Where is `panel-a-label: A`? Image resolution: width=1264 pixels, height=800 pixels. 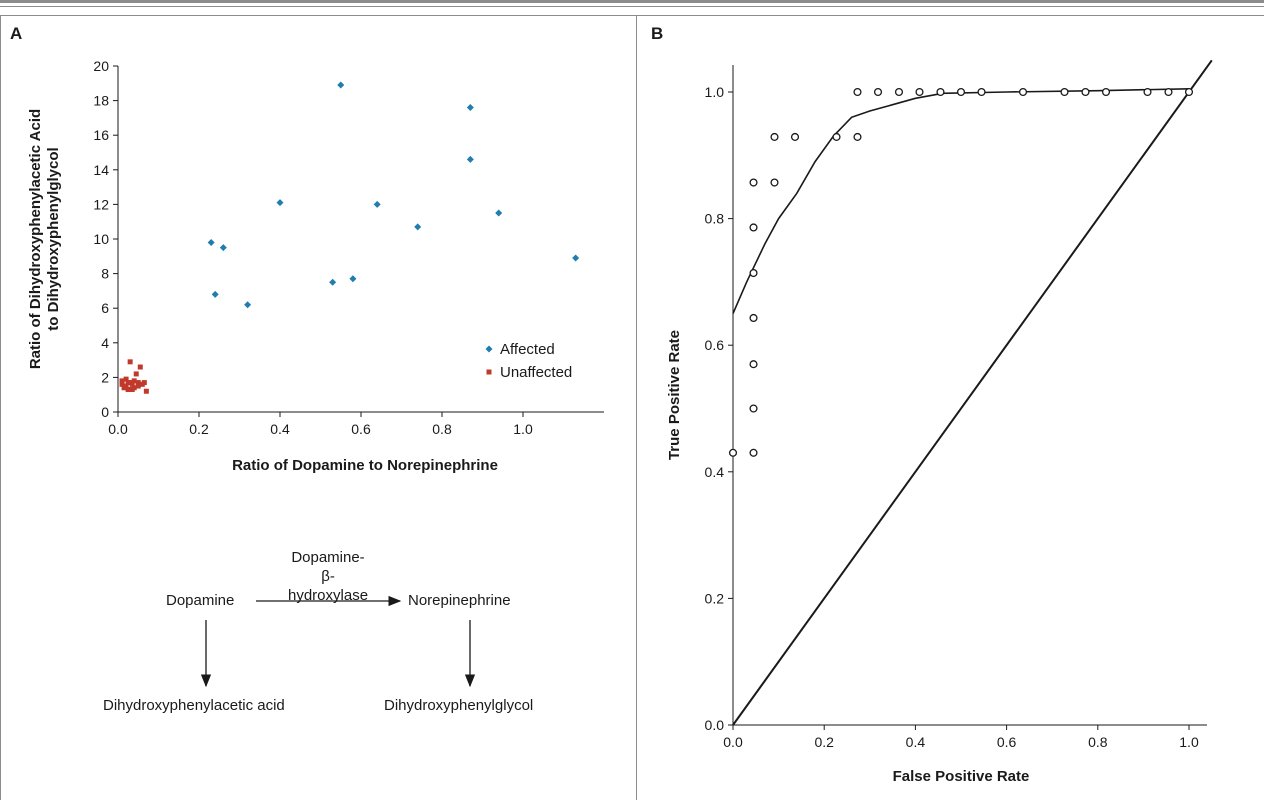 panel-a-label: A is located at coordinates (16, 33).